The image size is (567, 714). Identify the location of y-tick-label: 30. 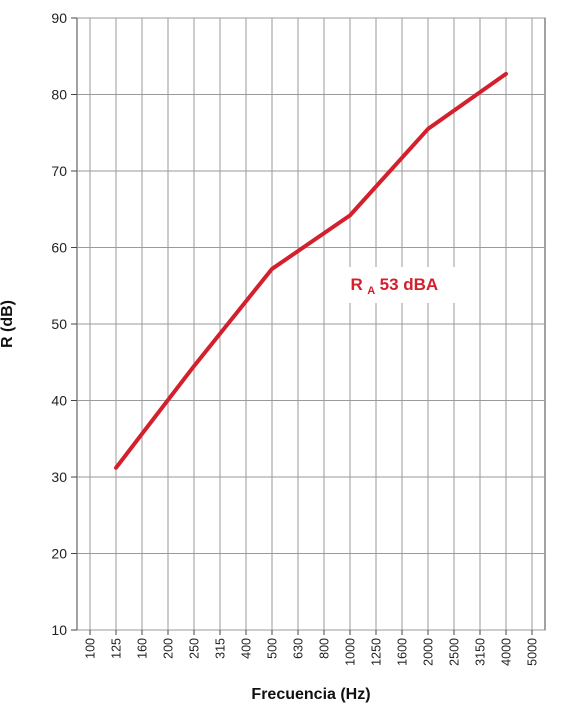
(59, 477).